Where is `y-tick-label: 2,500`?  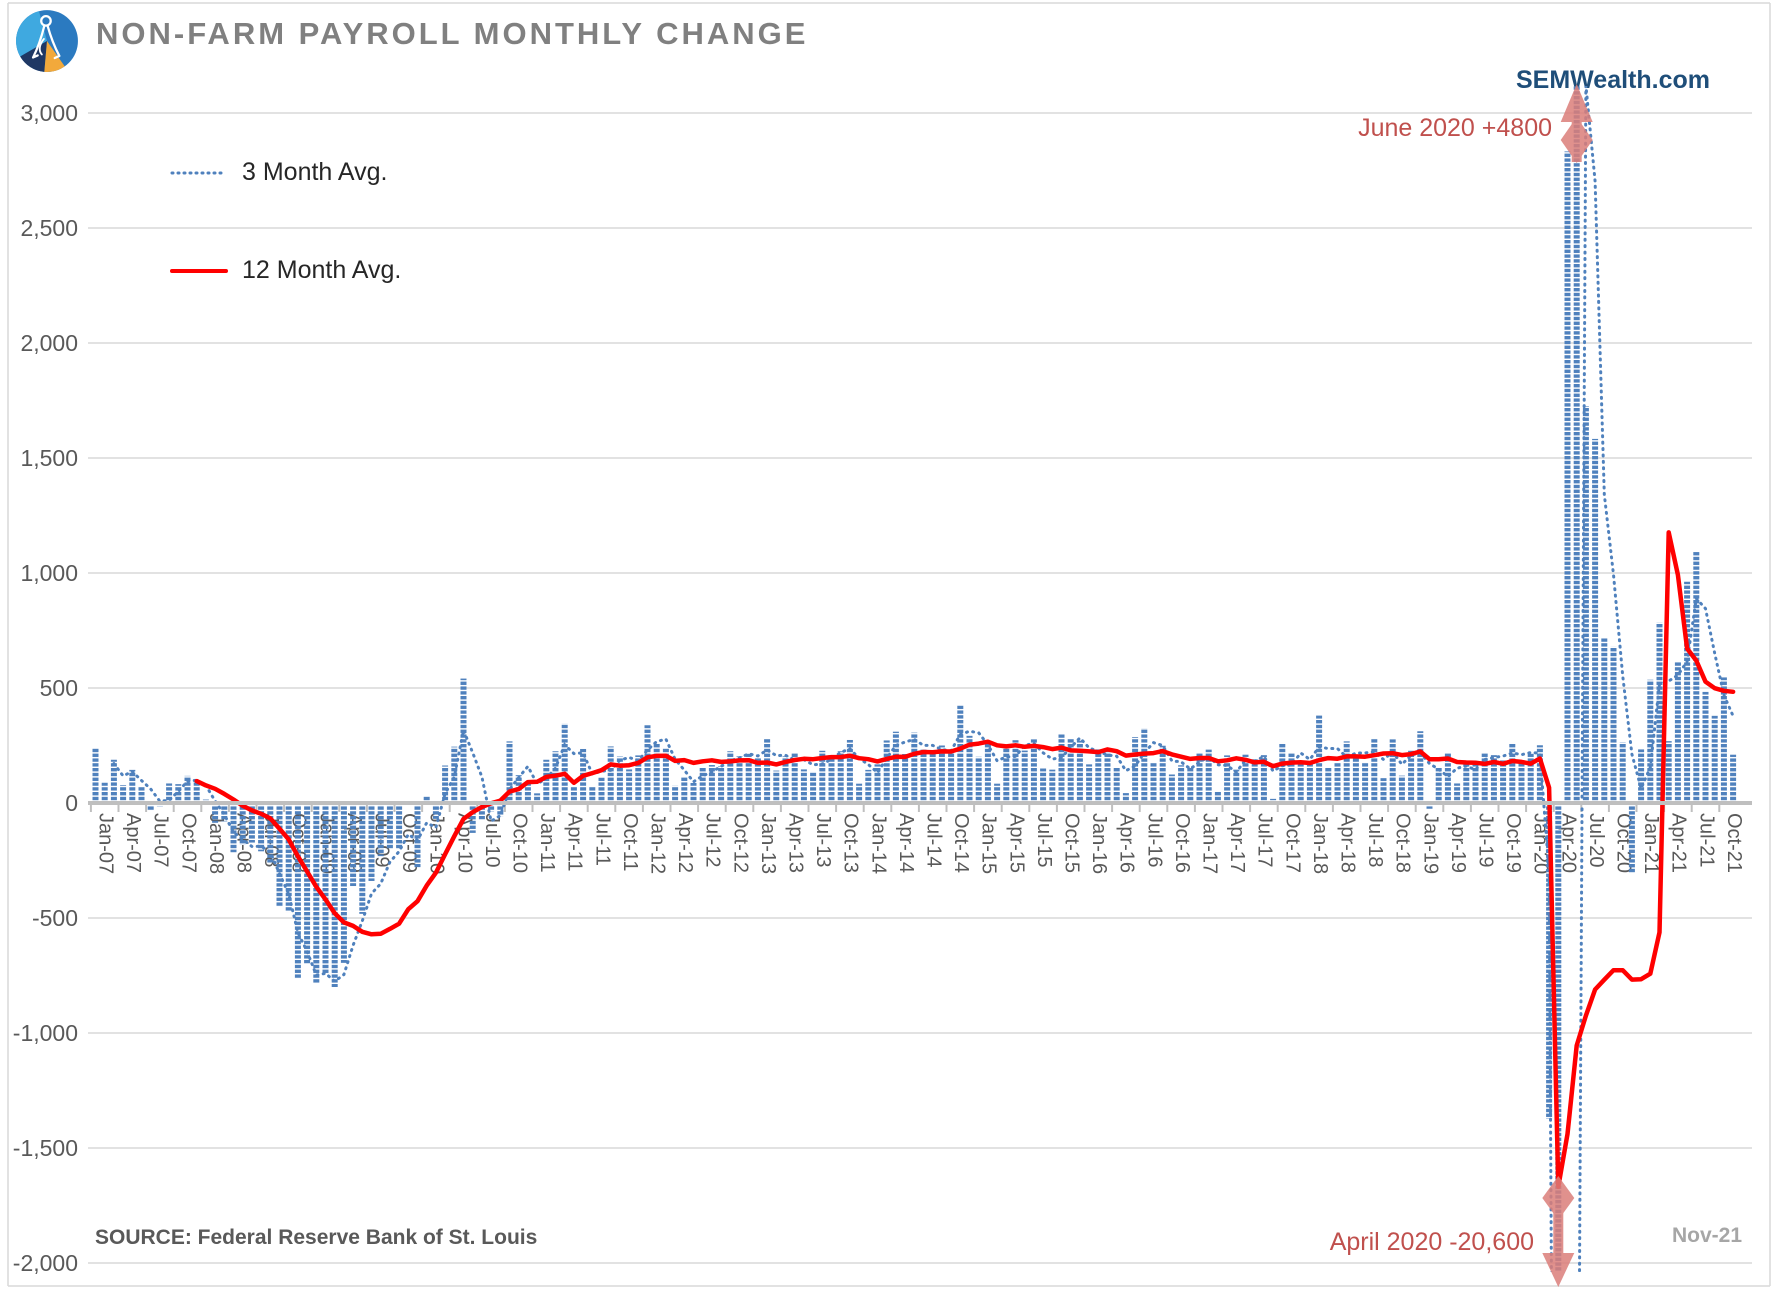 y-tick-label: 2,500 is located at coordinates (49, 228).